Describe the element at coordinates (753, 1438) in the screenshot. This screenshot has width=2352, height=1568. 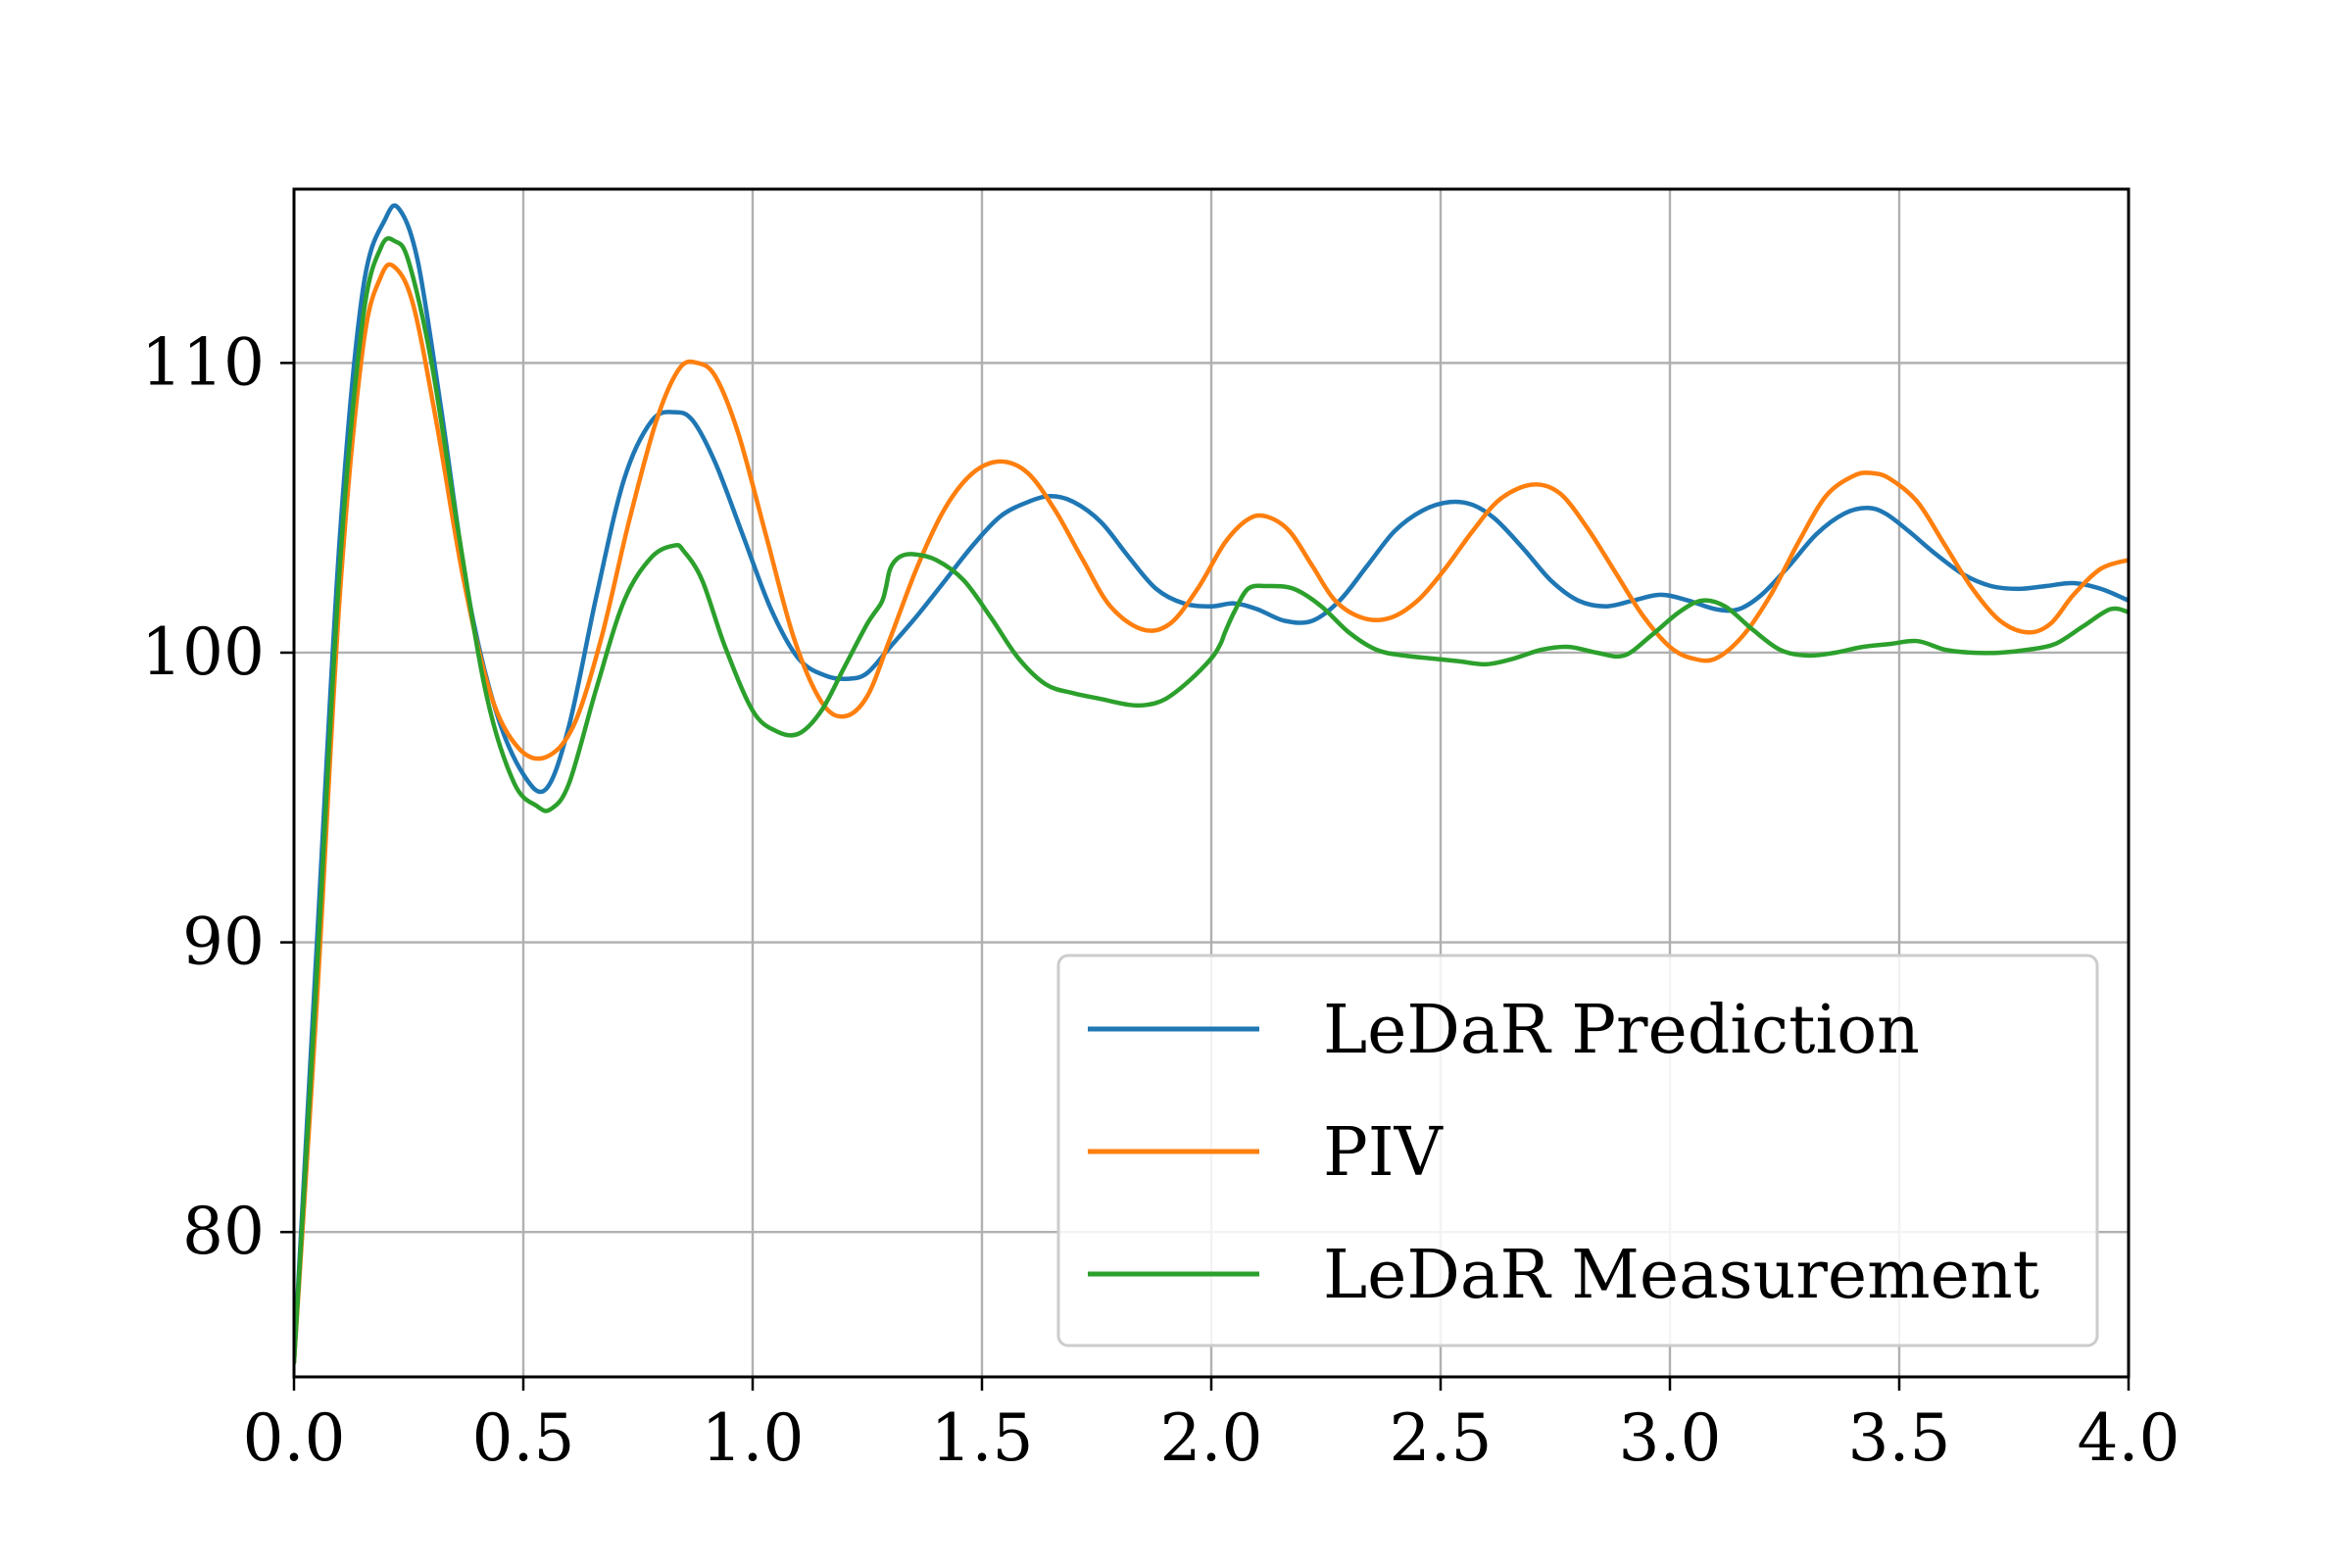
I see `x-tick-label: 1.0` at that location.